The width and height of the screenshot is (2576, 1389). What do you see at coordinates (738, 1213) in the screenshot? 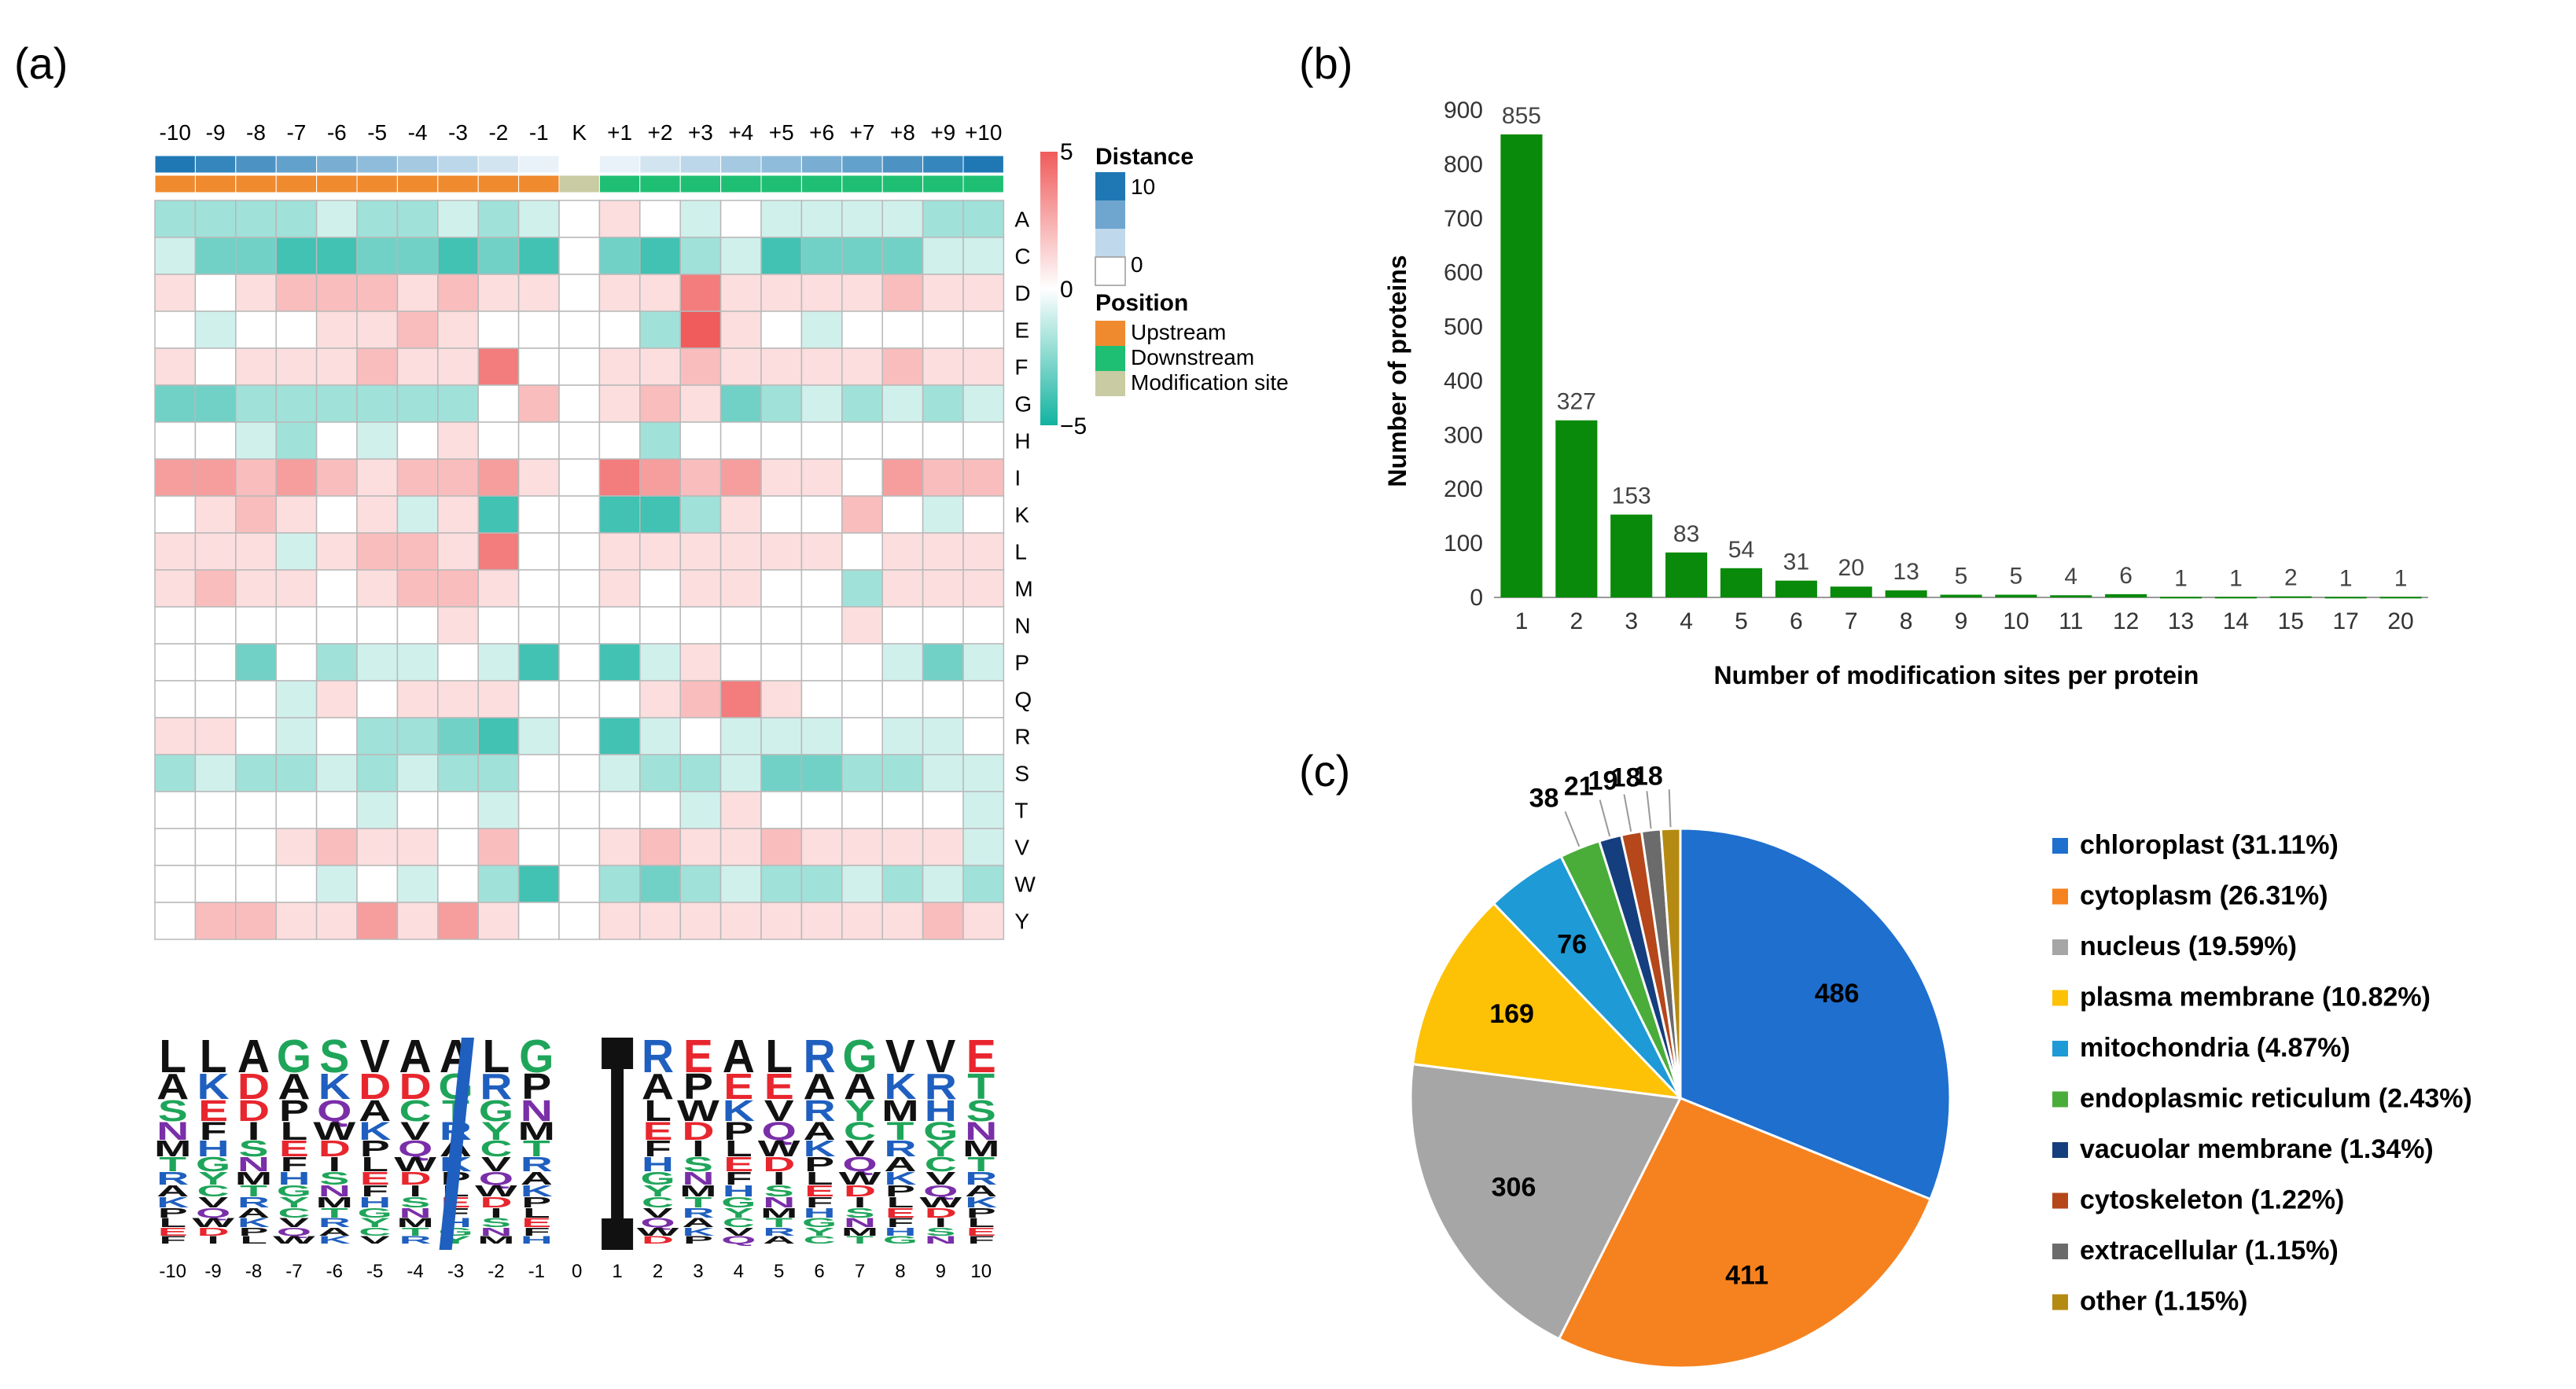
I see `logo-letter: Y` at bounding box center [738, 1213].